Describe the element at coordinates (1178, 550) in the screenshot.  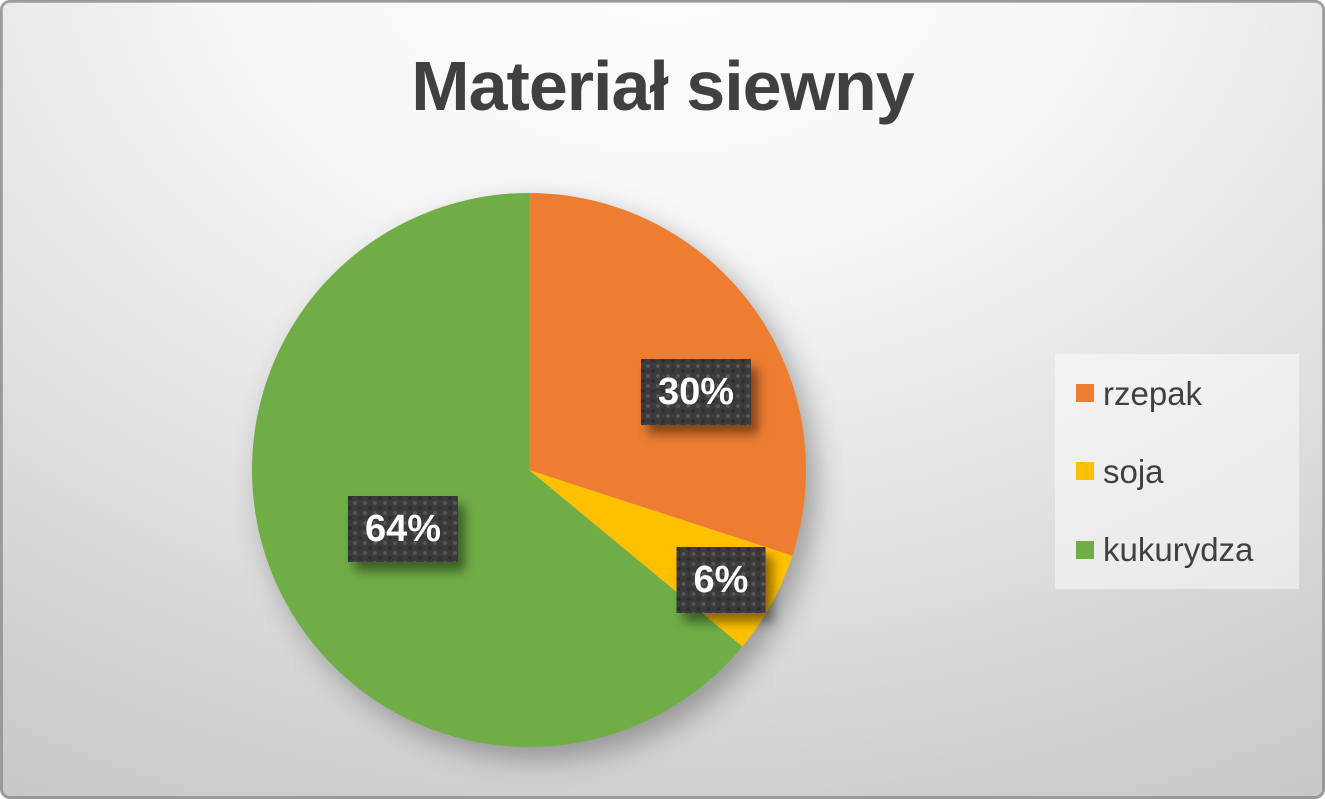
I see `legend-label-kukurydza: kukurydza` at that location.